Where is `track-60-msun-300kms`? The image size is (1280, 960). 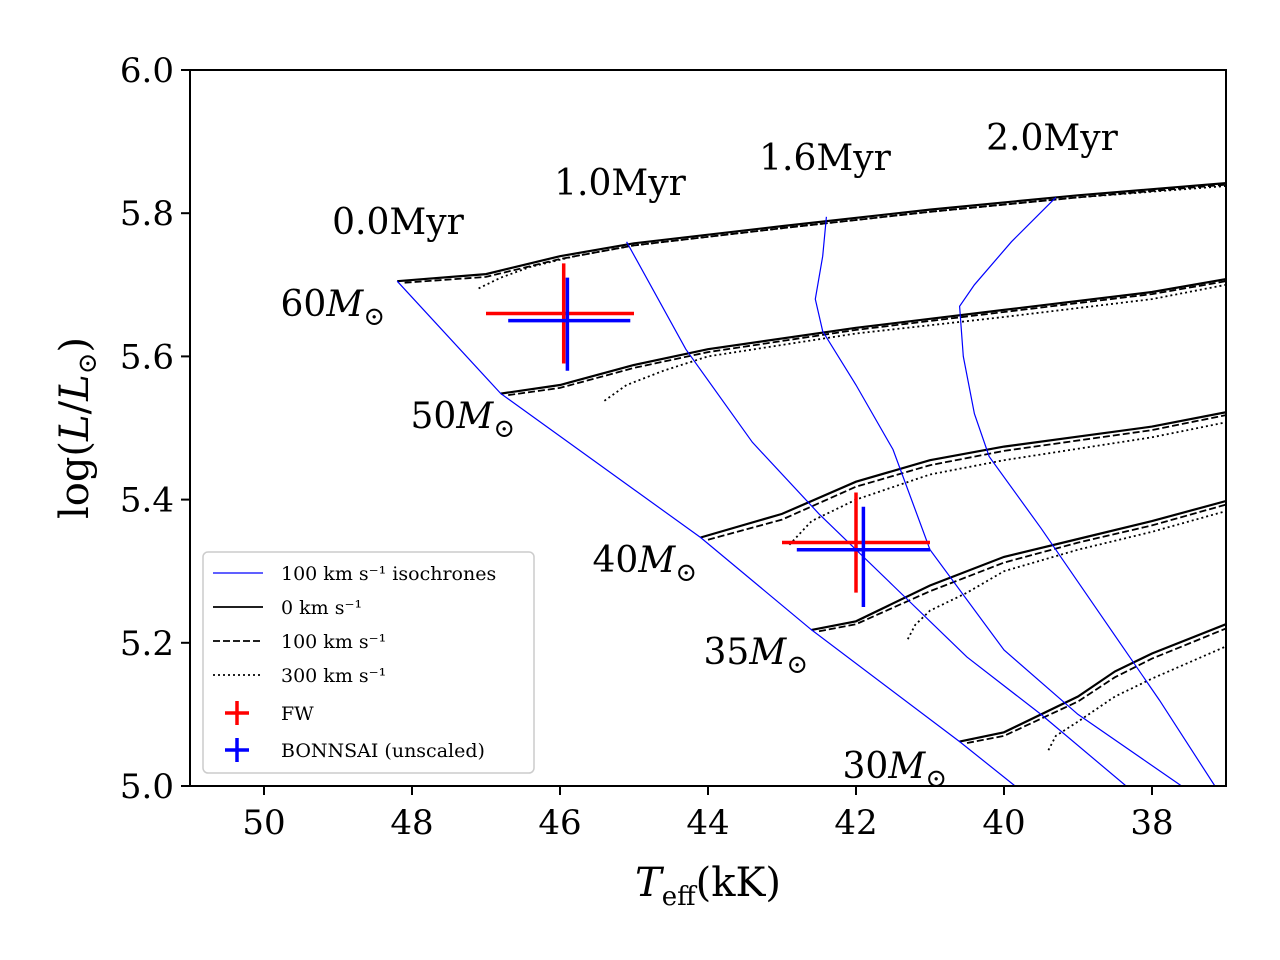
track-60-msun-300kms is located at coordinates (852, 237).